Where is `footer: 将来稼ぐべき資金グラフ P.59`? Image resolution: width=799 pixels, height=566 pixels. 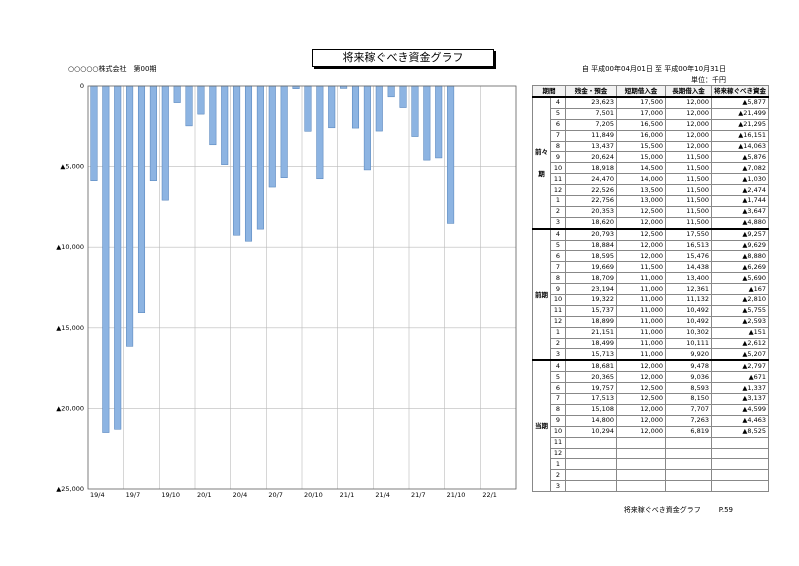
footer: 将来稼ぐべき資金グラフ P.59 is located at coordinates (678, 510).